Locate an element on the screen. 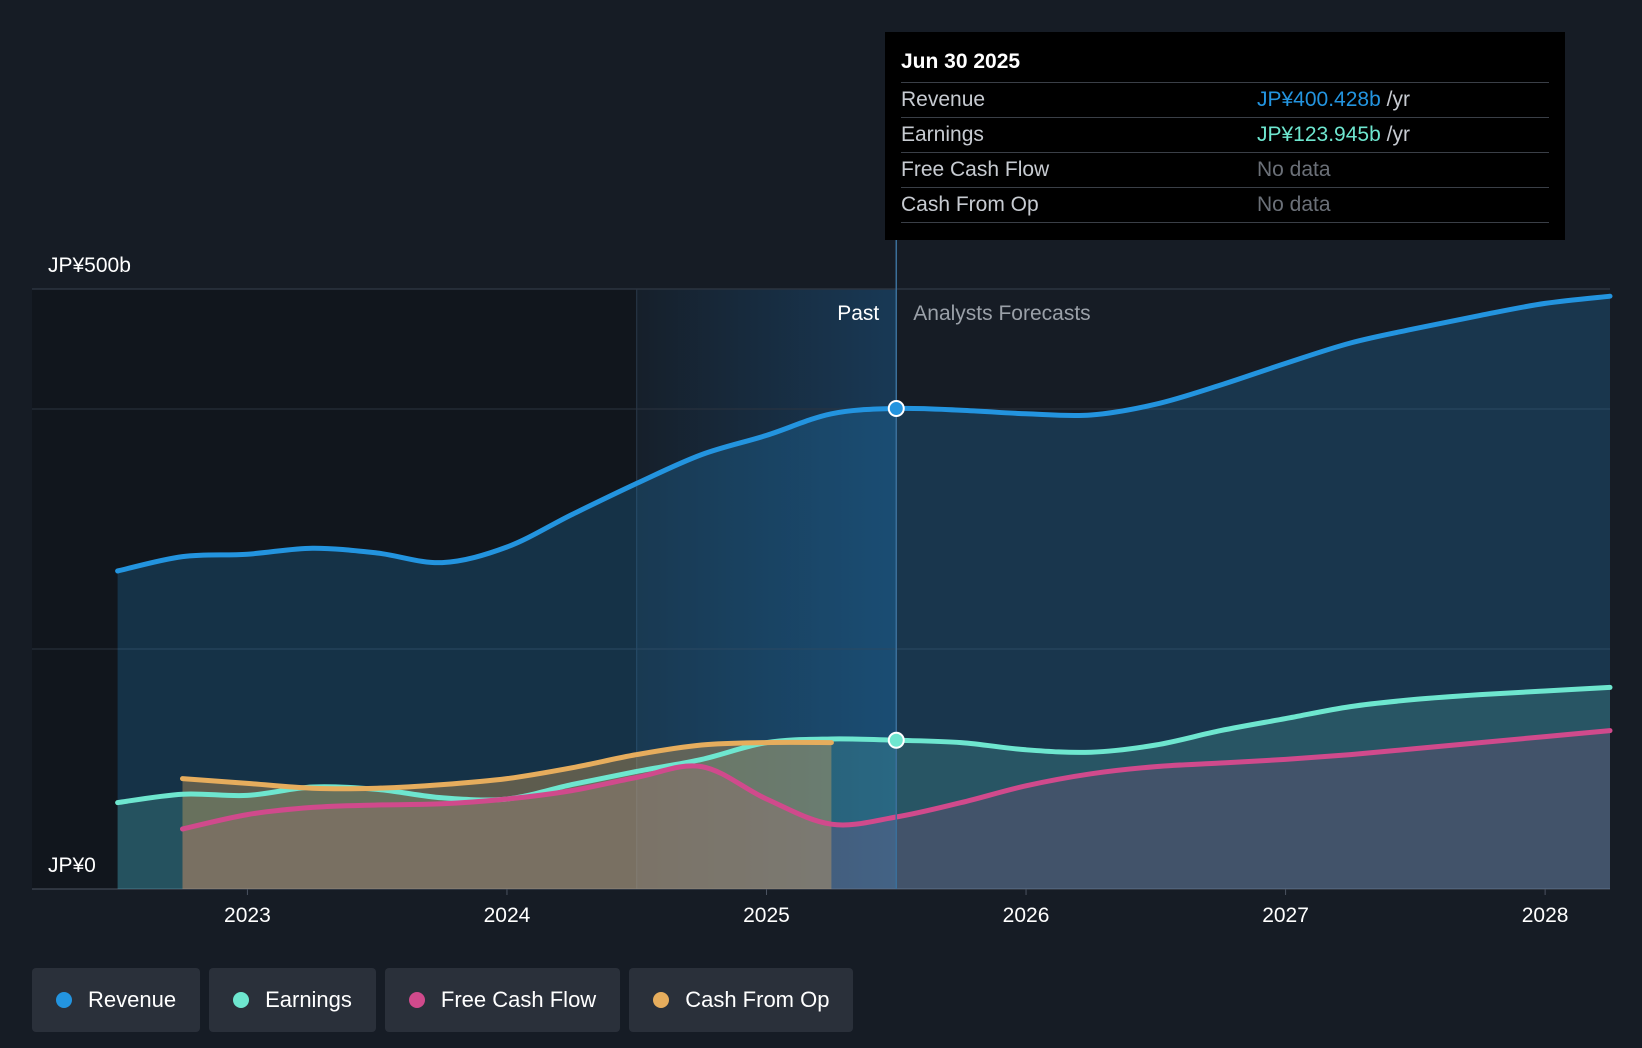 This screenshot has height=1048, width=1642. legend-label: Earnings is located at coordinates (308, 999).